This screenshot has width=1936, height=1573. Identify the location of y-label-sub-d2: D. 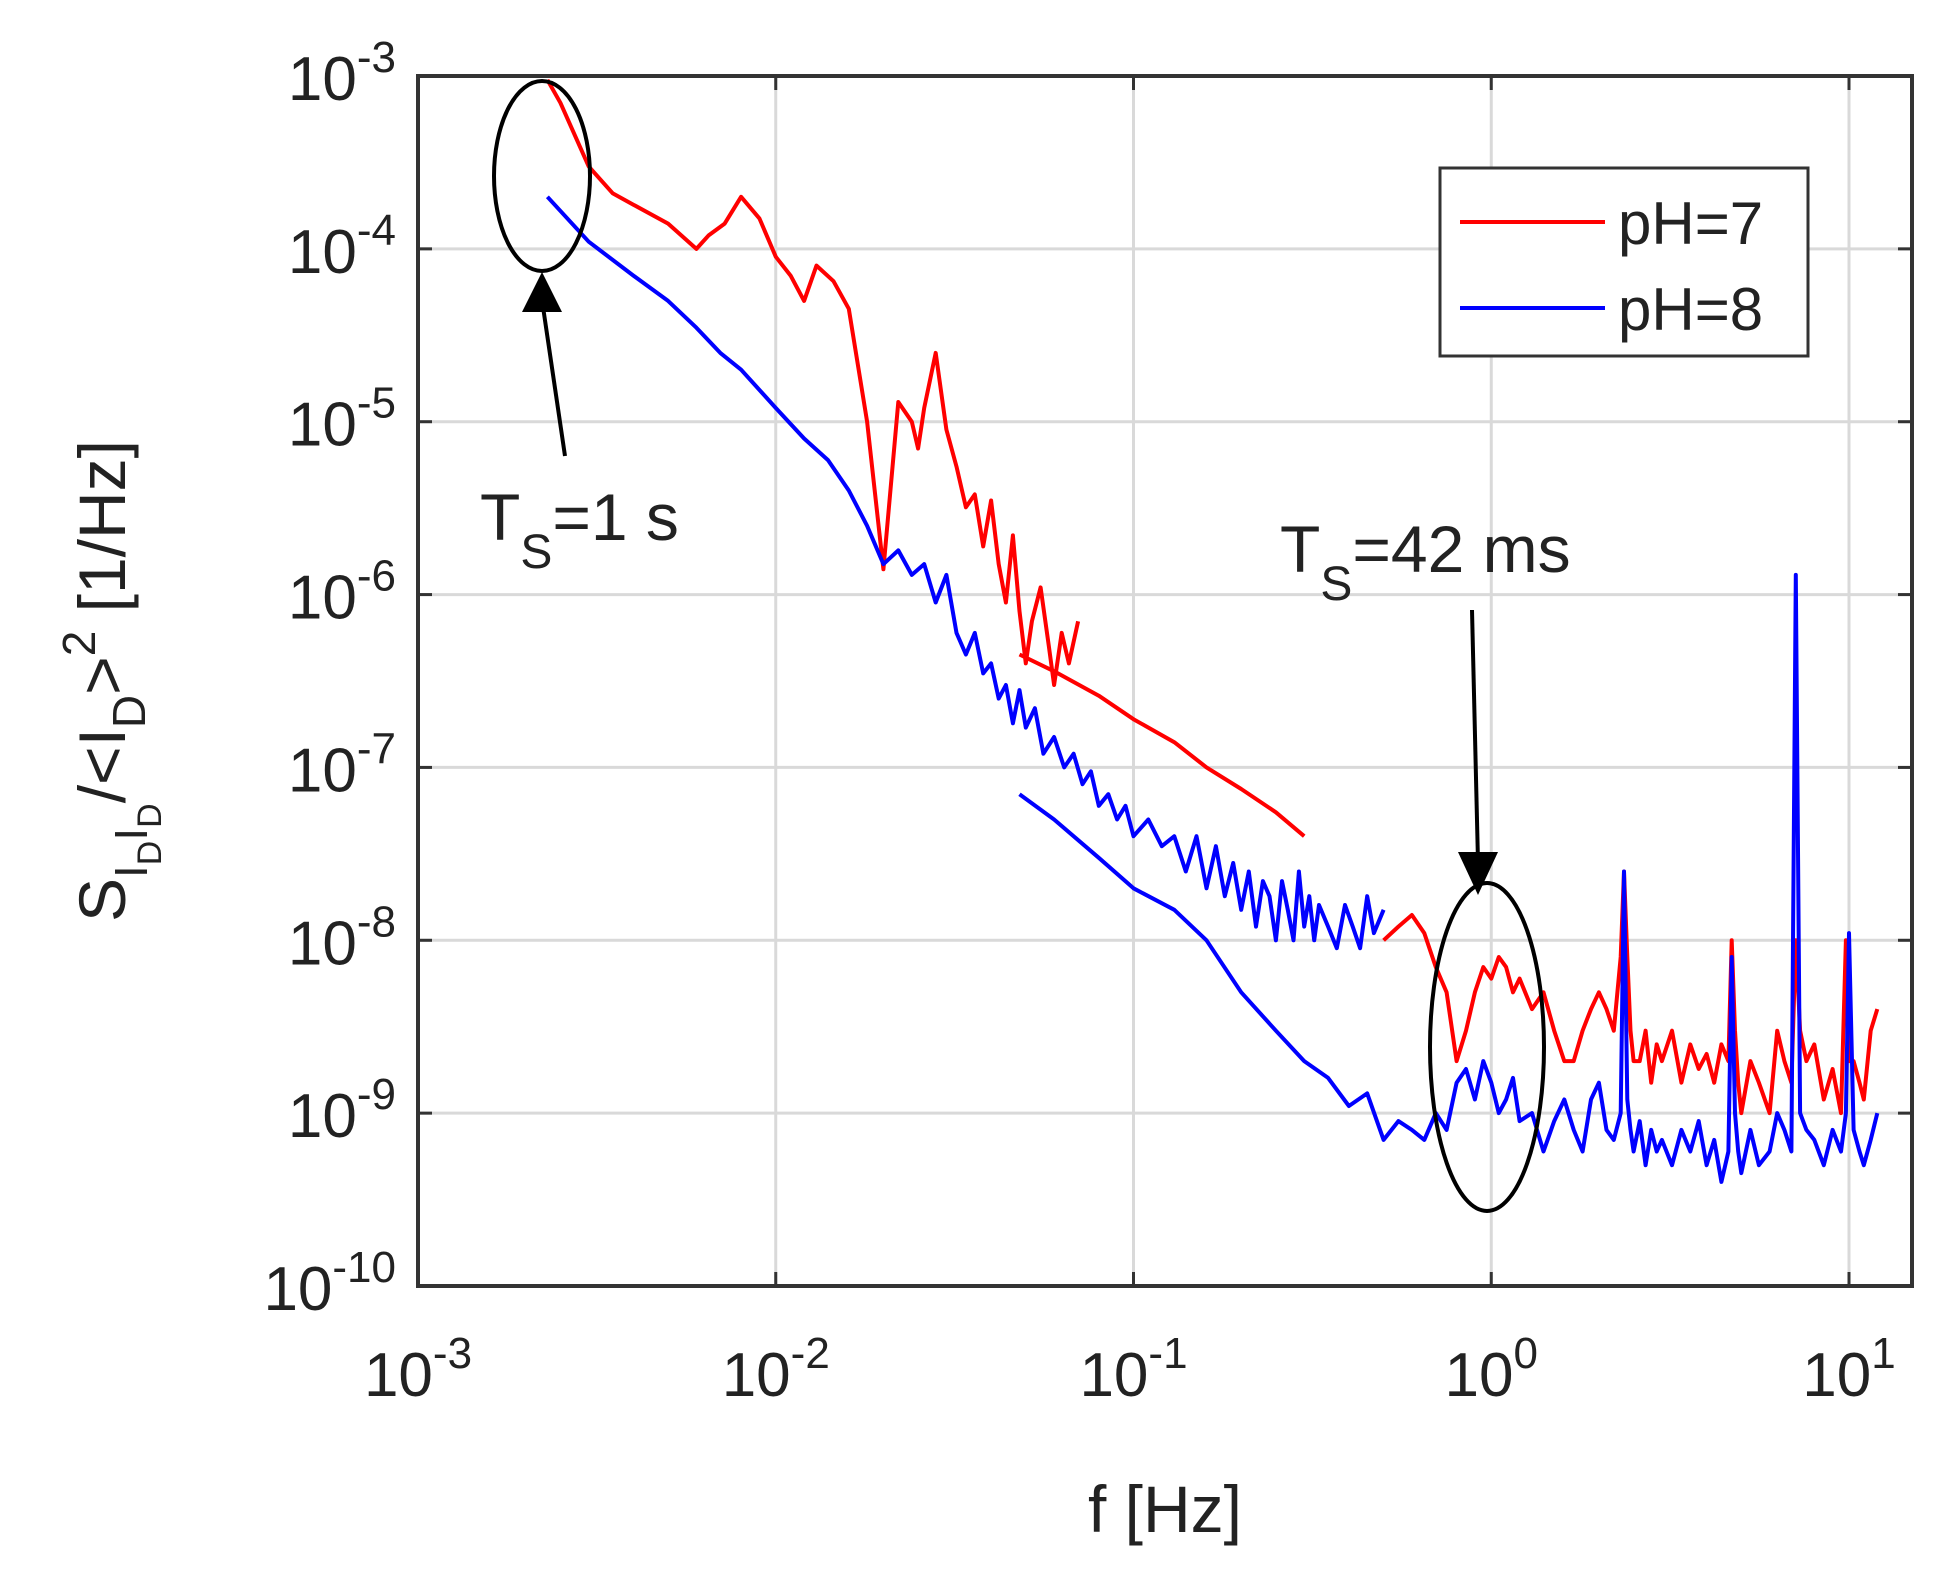
(150, 815).